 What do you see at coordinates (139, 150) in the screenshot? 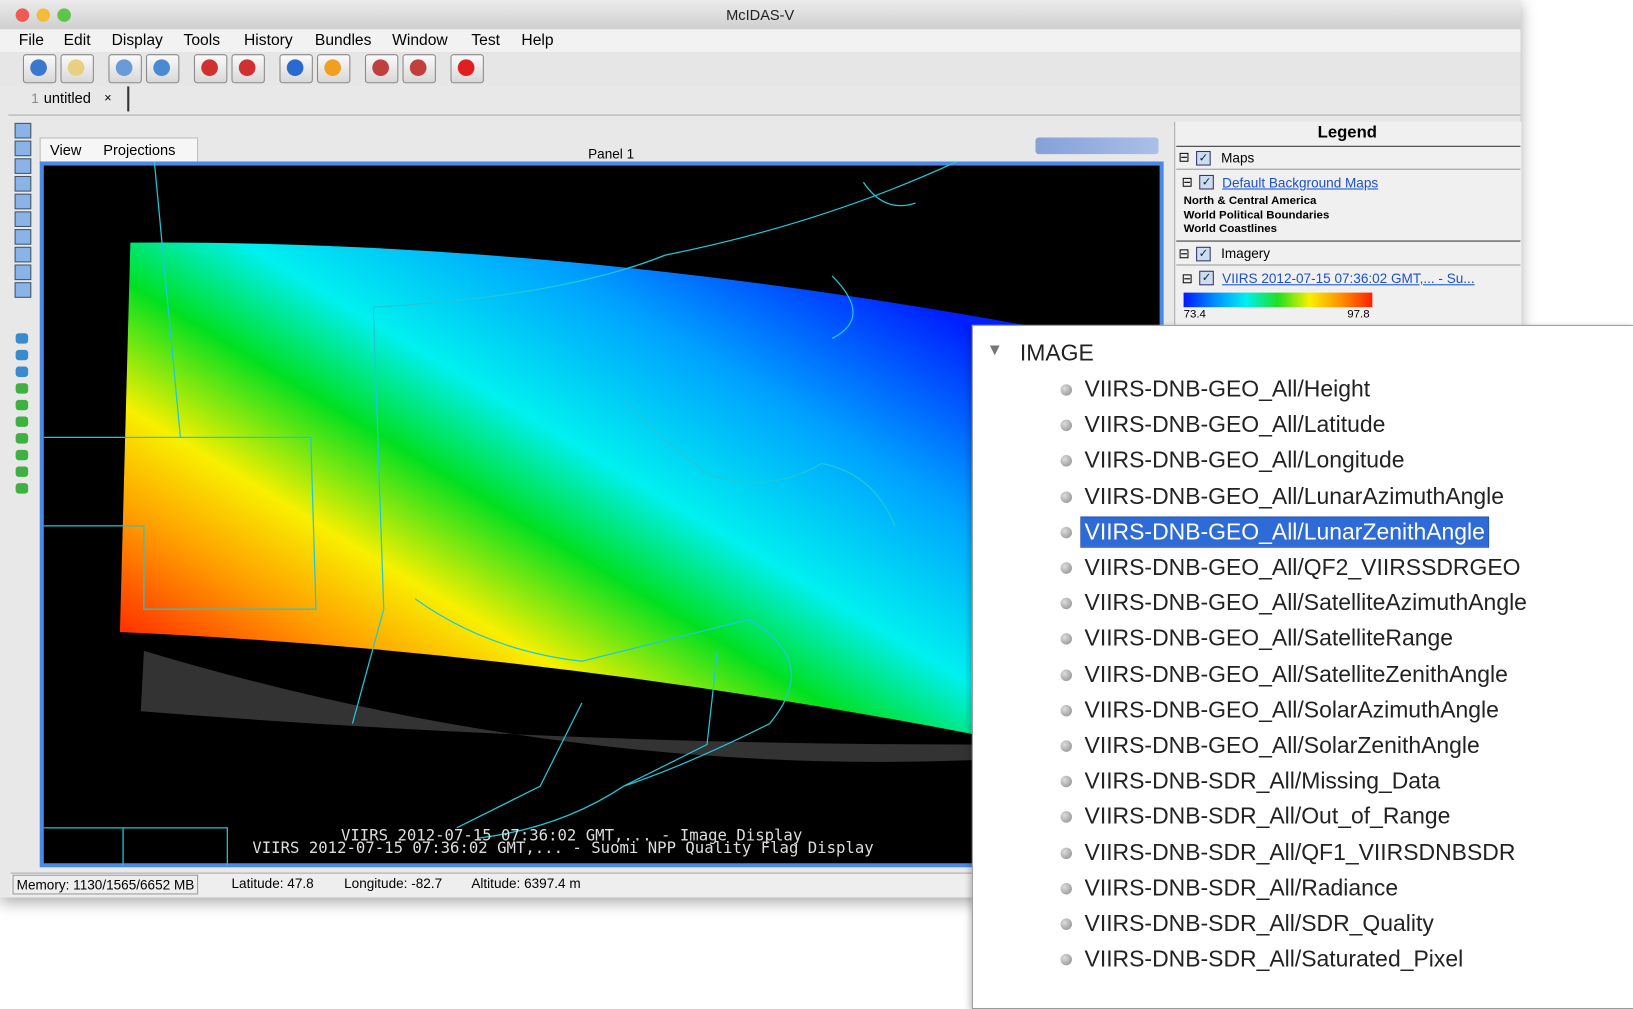
I see `projections-menu: Projections` at bounding box center [139, 150].